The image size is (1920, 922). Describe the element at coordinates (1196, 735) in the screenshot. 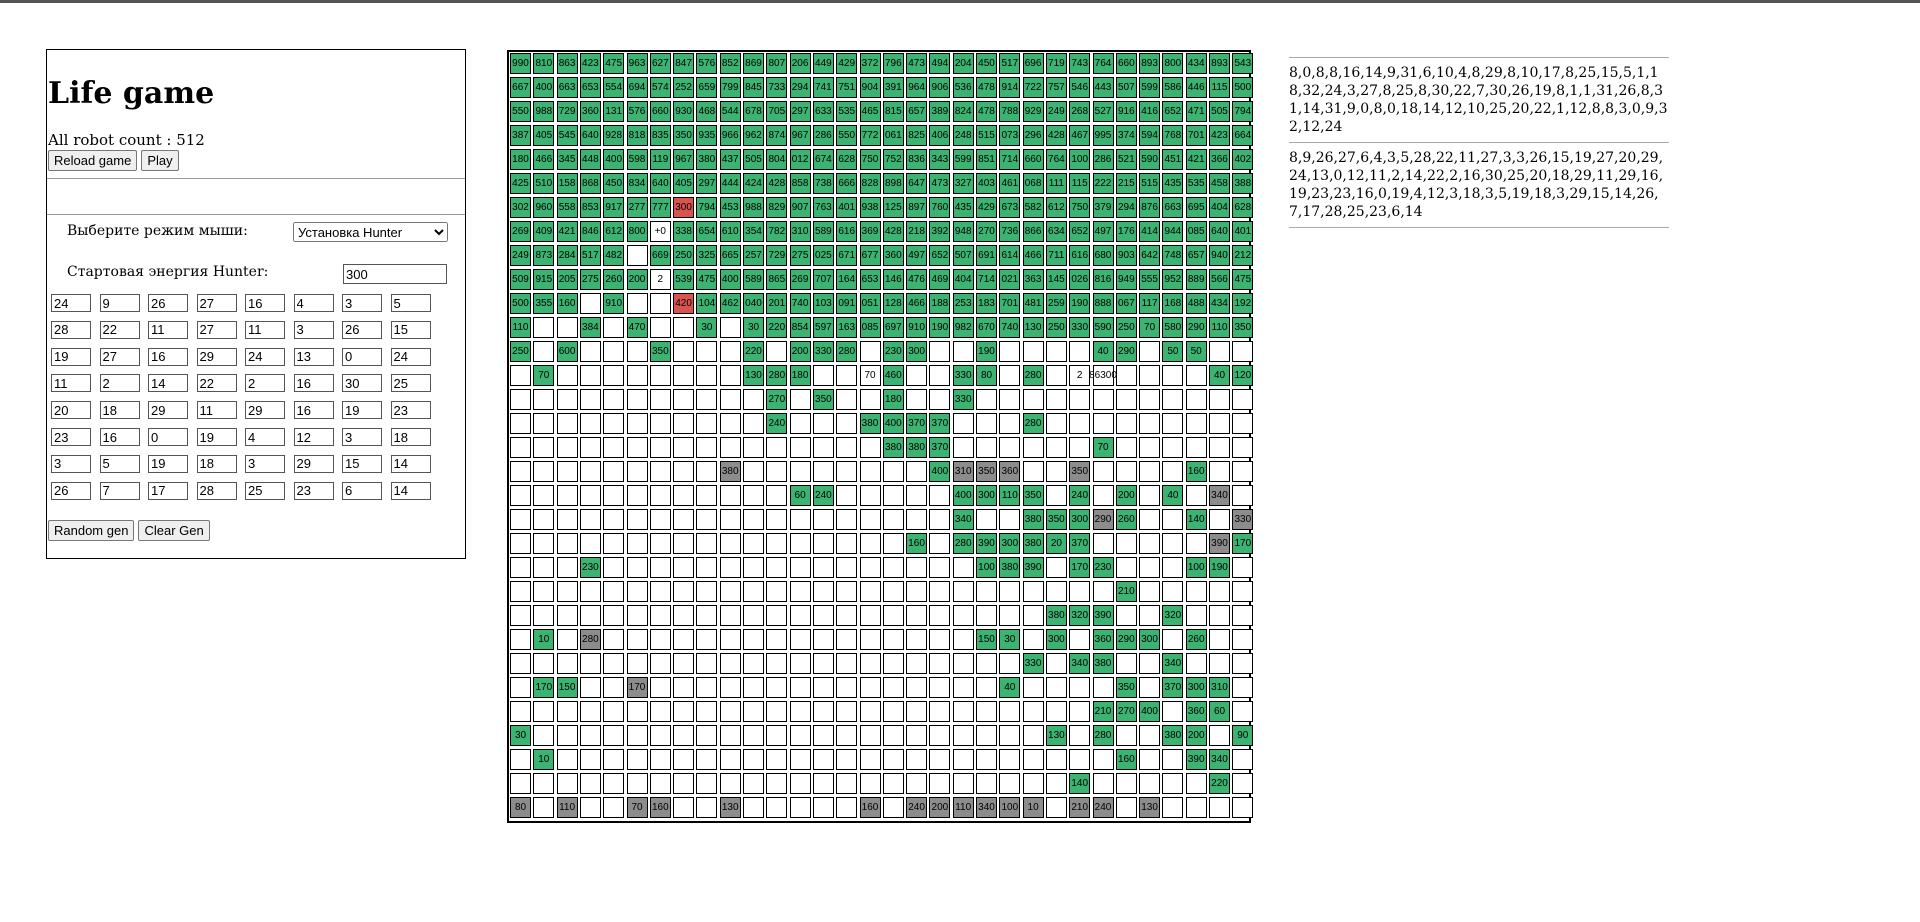

I see `robot-cell: 200` at that location.